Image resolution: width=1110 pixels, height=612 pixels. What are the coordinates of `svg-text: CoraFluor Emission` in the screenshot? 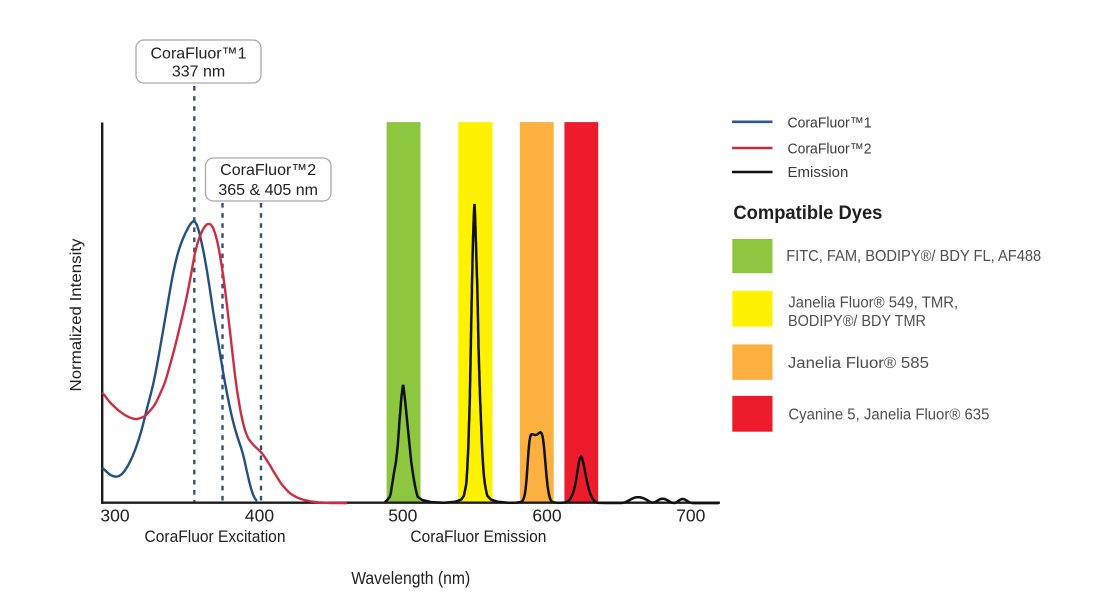 It's located at (478, 537).